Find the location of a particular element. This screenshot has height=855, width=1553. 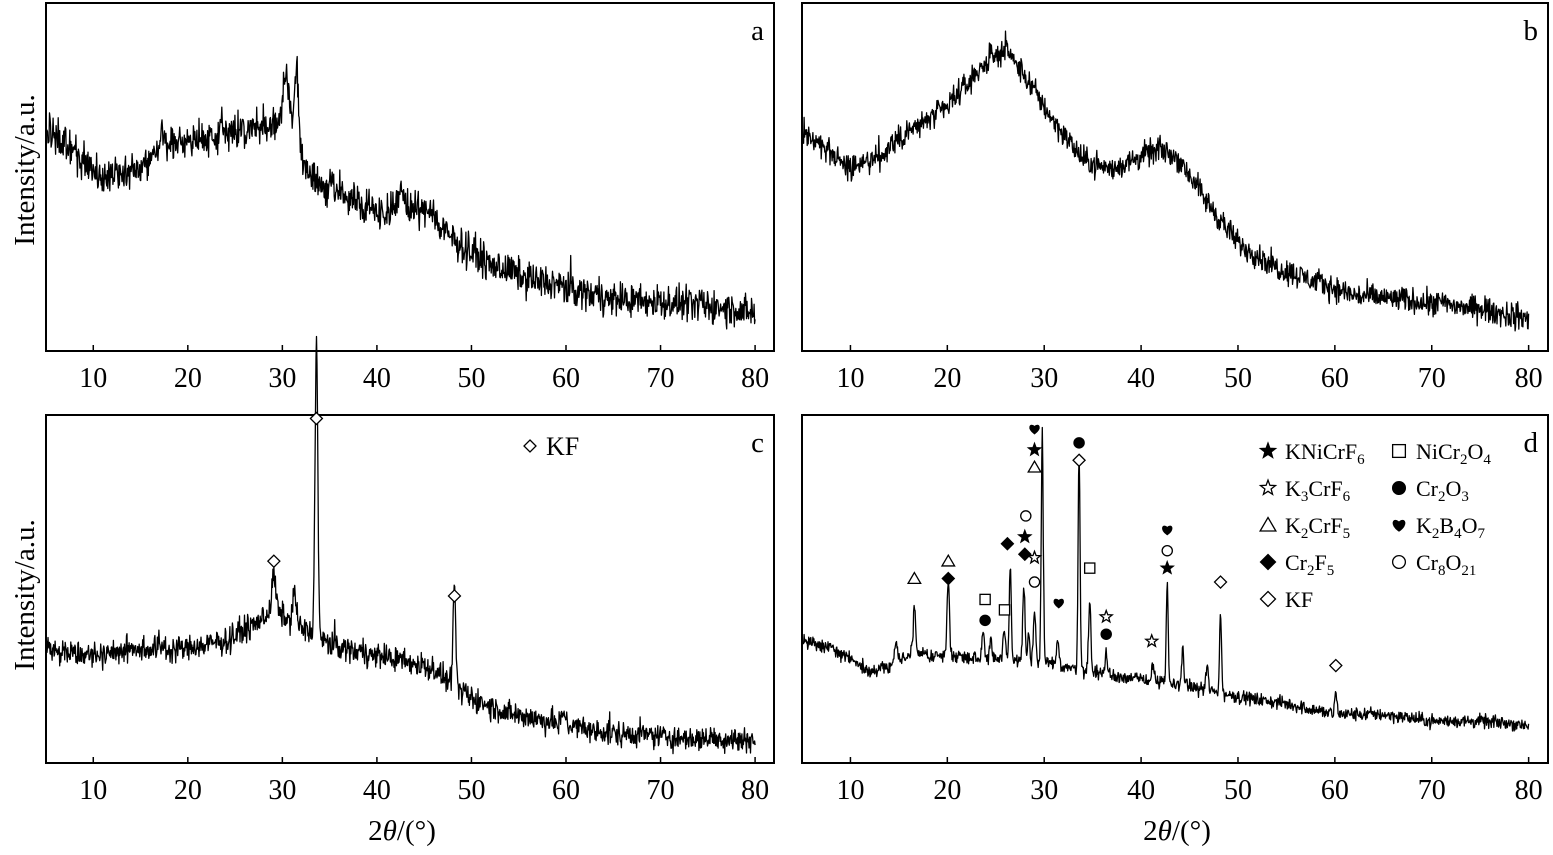

legend-label: Cr2O3 is located at coordinates (1442, 490).